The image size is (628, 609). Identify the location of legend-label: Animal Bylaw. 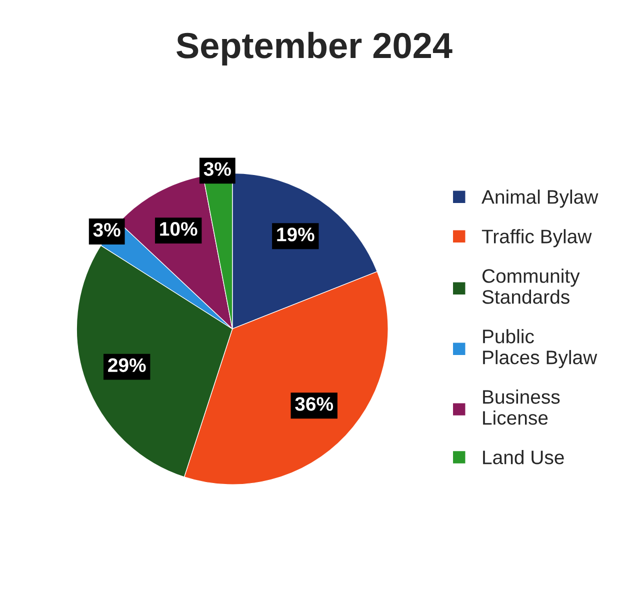
(540, 199).